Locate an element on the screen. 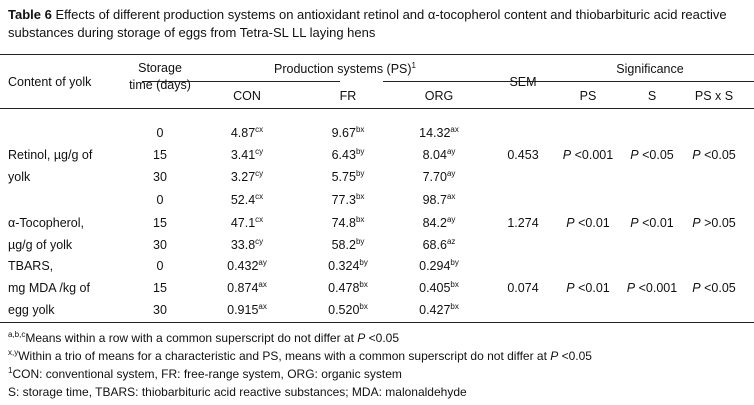  mean-value: 0.324by is located at coordinates (348, 266).